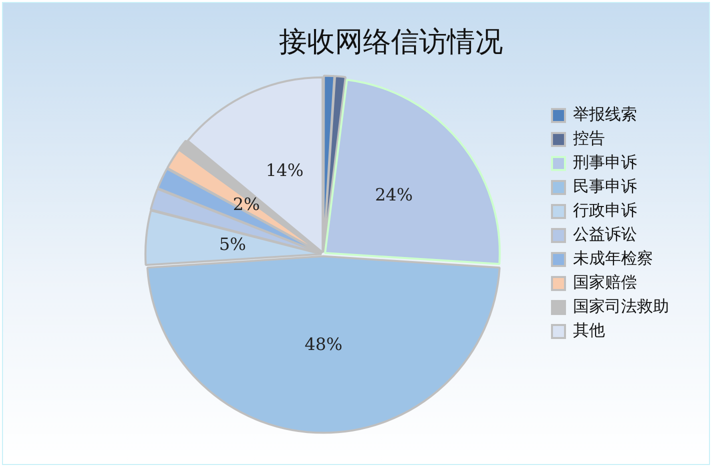 Image resolution: width=712 pixels, height=467 pixels. Describe the element at coordinates (393, 195) in the screenshot. I see `data-label: 24%` at that location.